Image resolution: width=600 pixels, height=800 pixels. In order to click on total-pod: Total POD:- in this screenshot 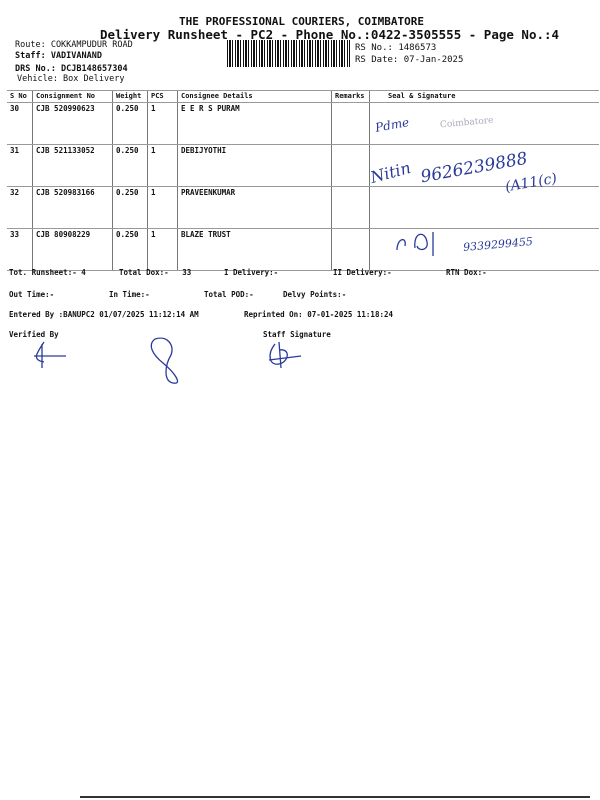, I will do `click(229, 294)`.